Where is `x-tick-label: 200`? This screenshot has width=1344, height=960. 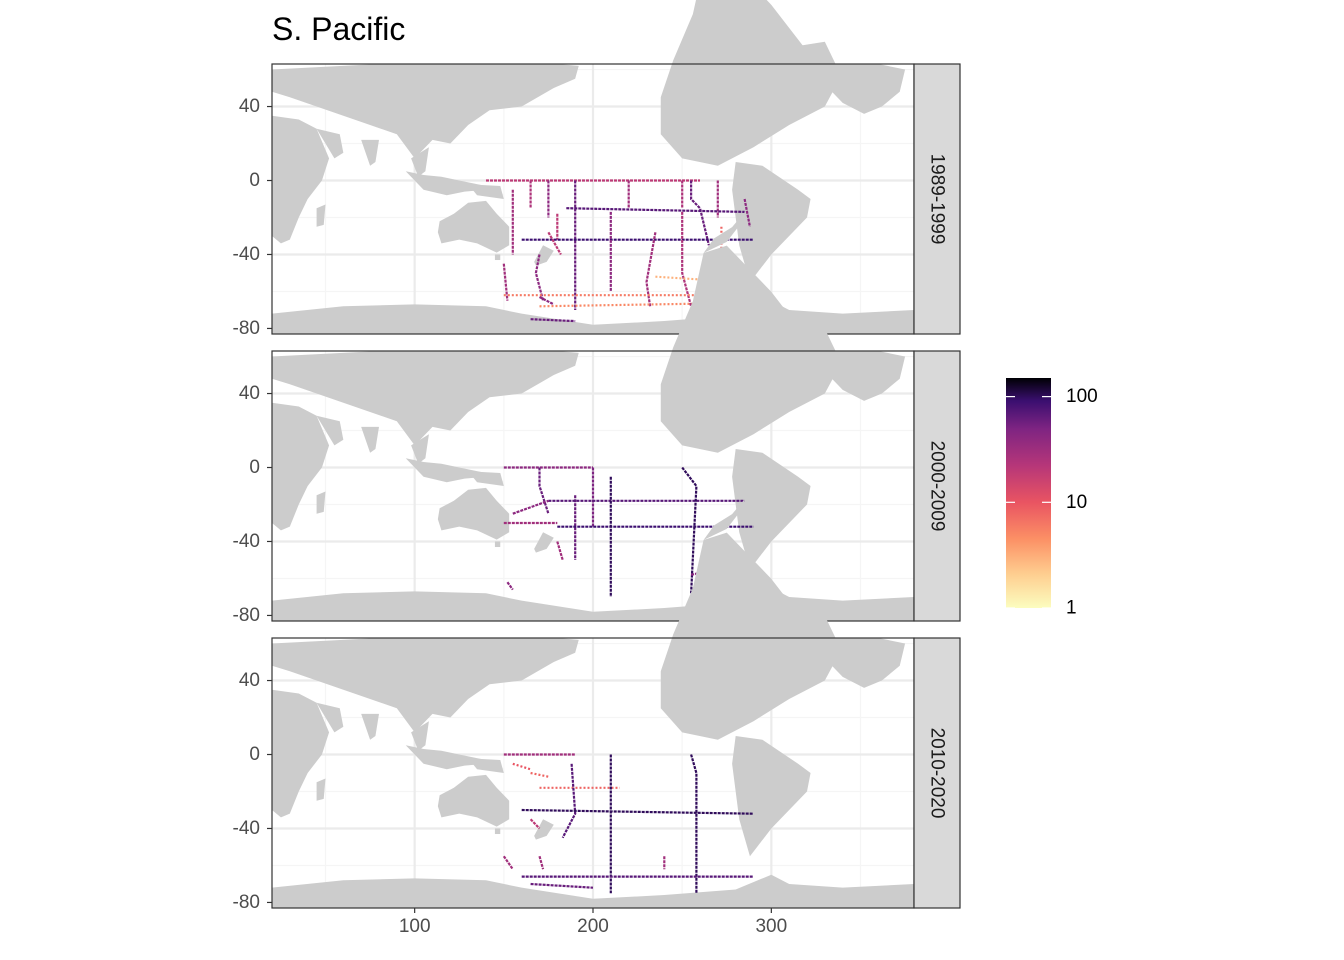 x-tick-label: 200 is located at coordinates (593, 926).